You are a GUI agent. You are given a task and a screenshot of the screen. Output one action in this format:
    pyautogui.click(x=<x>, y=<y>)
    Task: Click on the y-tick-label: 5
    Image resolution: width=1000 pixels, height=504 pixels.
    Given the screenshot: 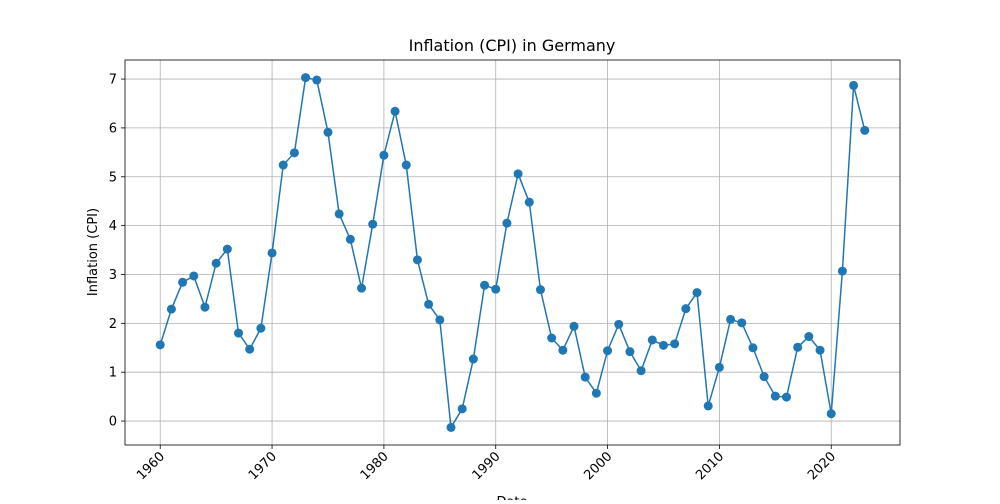 What is the action you would take?
    pyautogui.click(x=113, y=177)
    